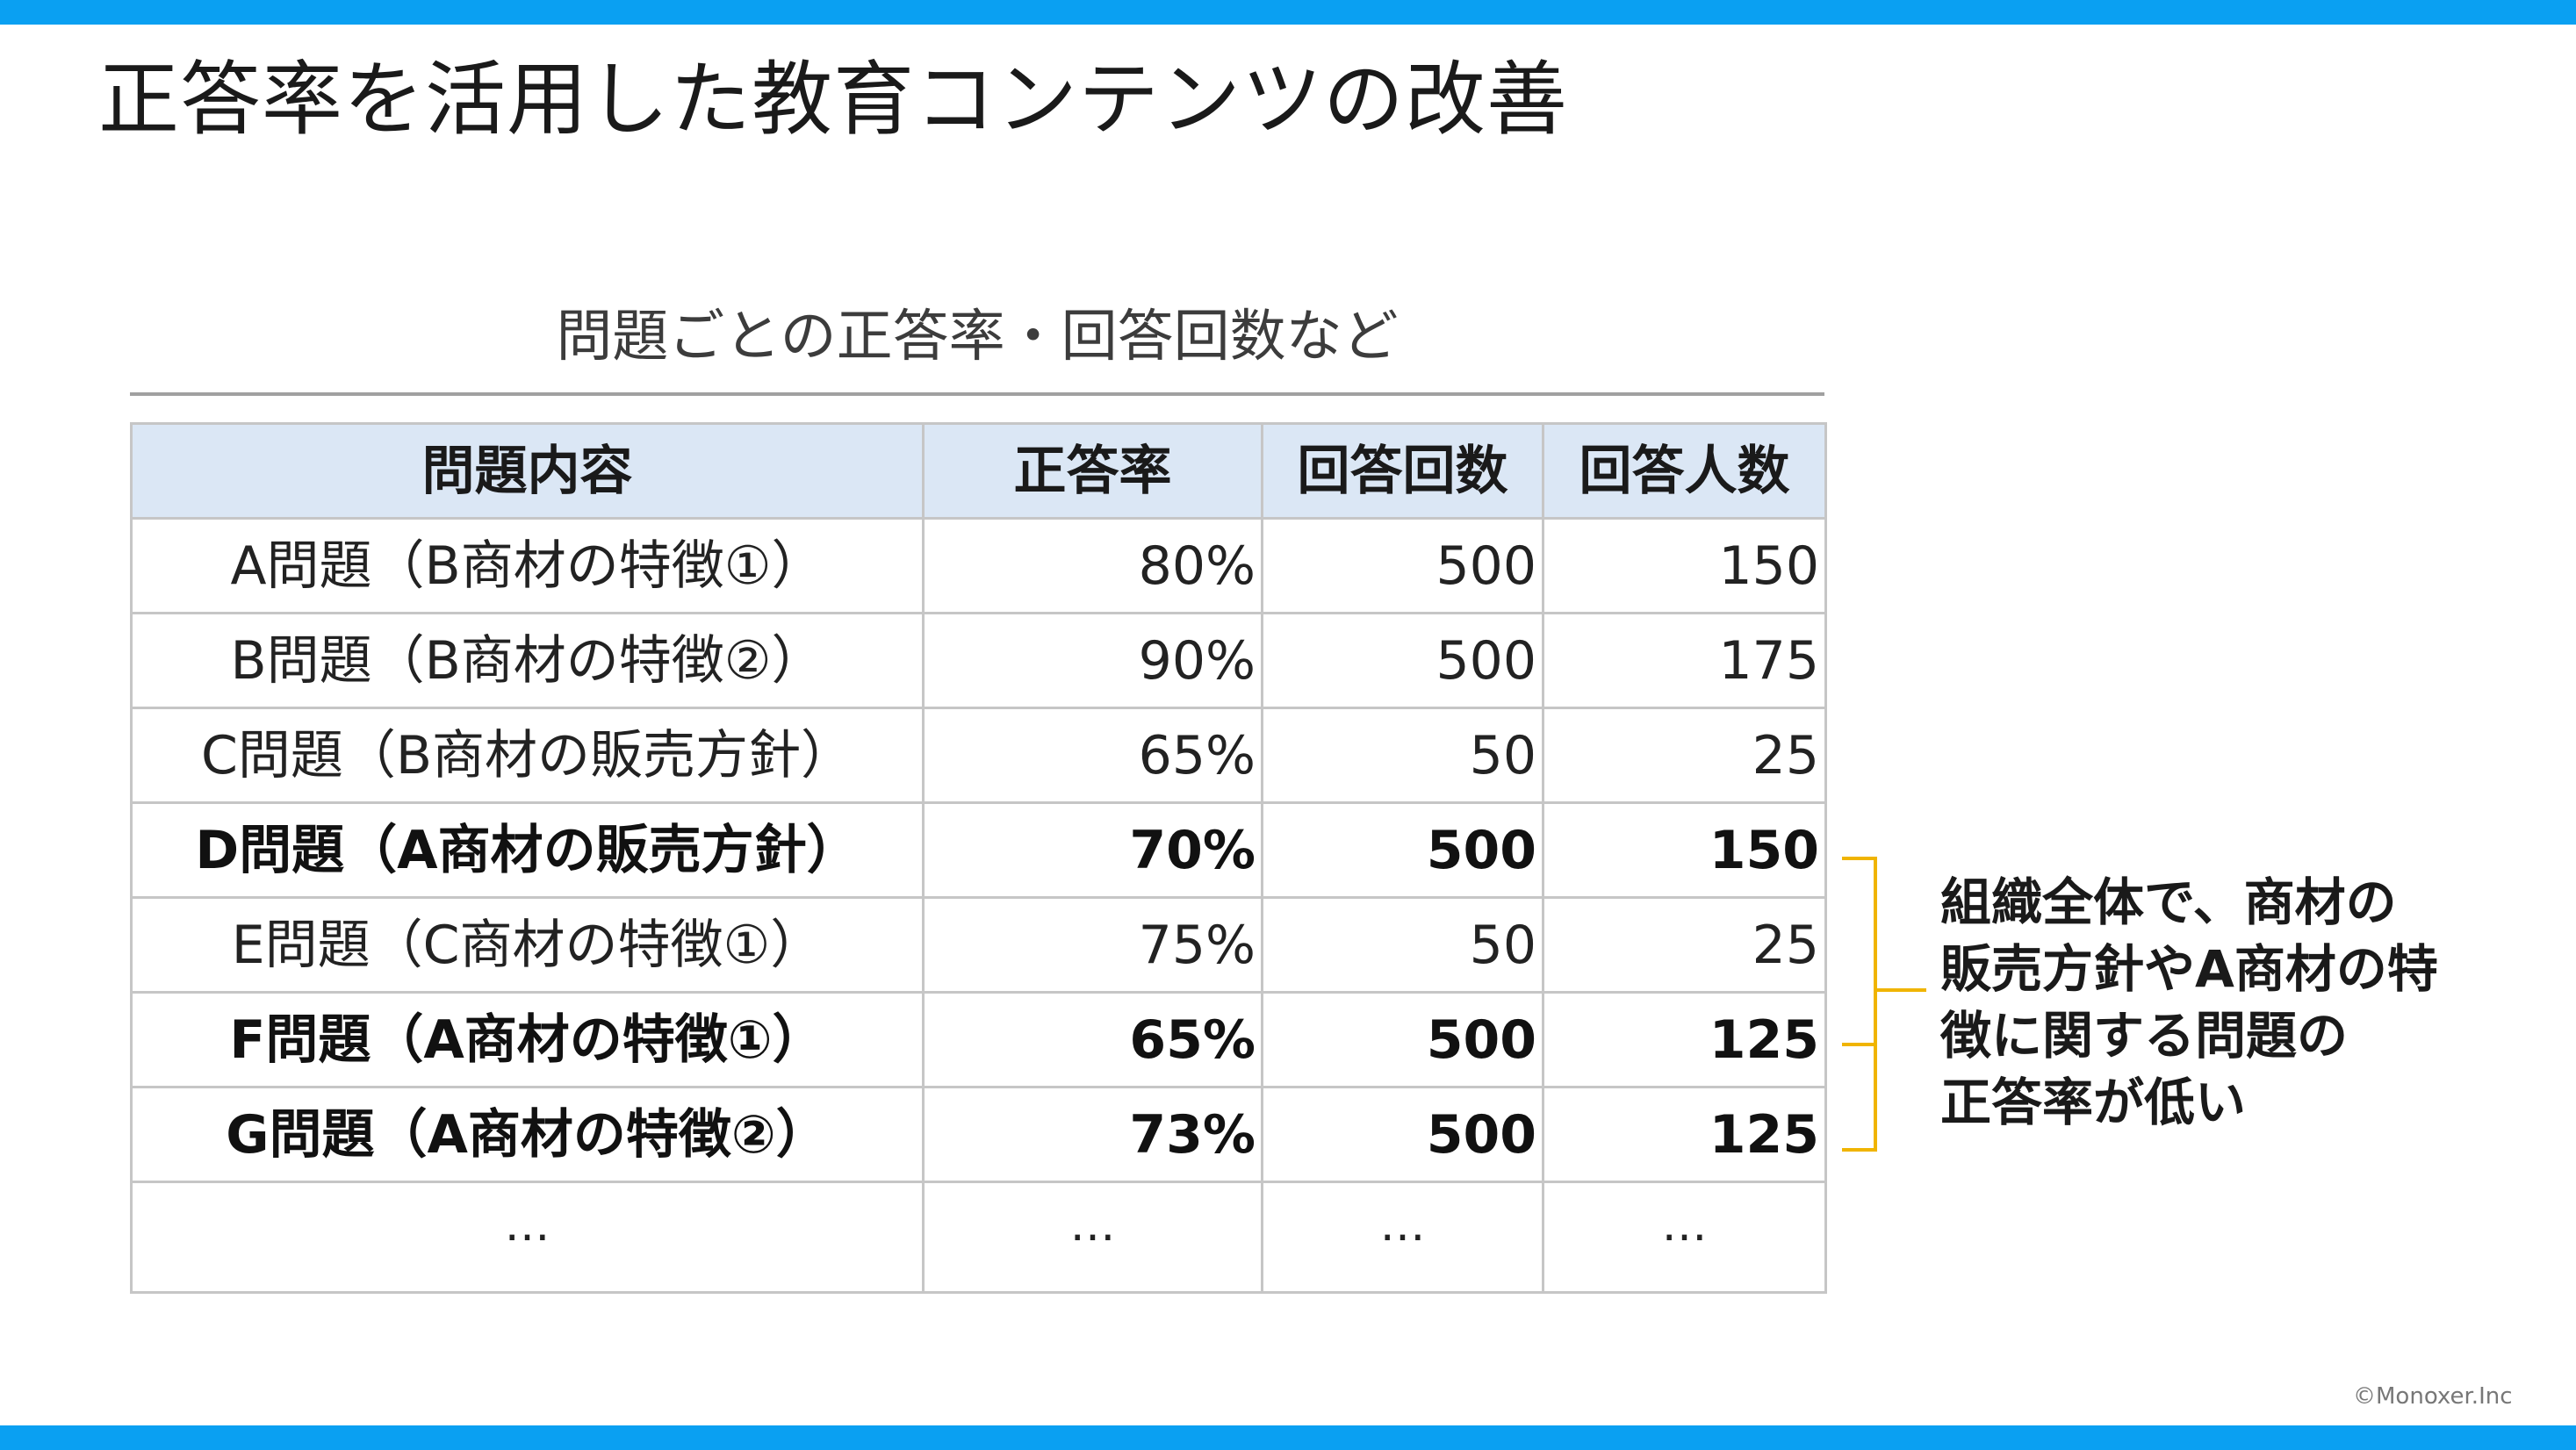  What do you see at coordinates (1092, 945) in the screenshot?
I see `cell-rate: 75%` at bounding box center [1092, 945].